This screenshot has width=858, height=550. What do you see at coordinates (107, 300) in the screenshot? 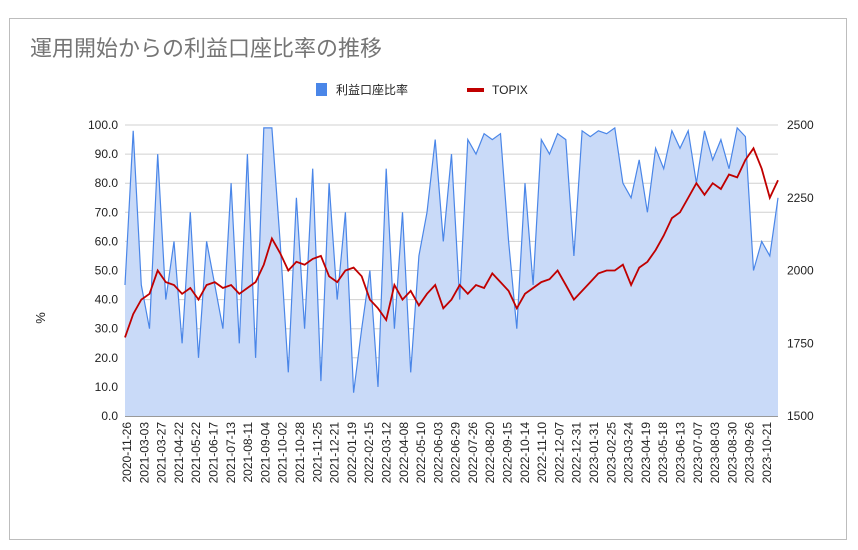
I see `y-tick-label: 40.0` at bounding box center [107, 300].